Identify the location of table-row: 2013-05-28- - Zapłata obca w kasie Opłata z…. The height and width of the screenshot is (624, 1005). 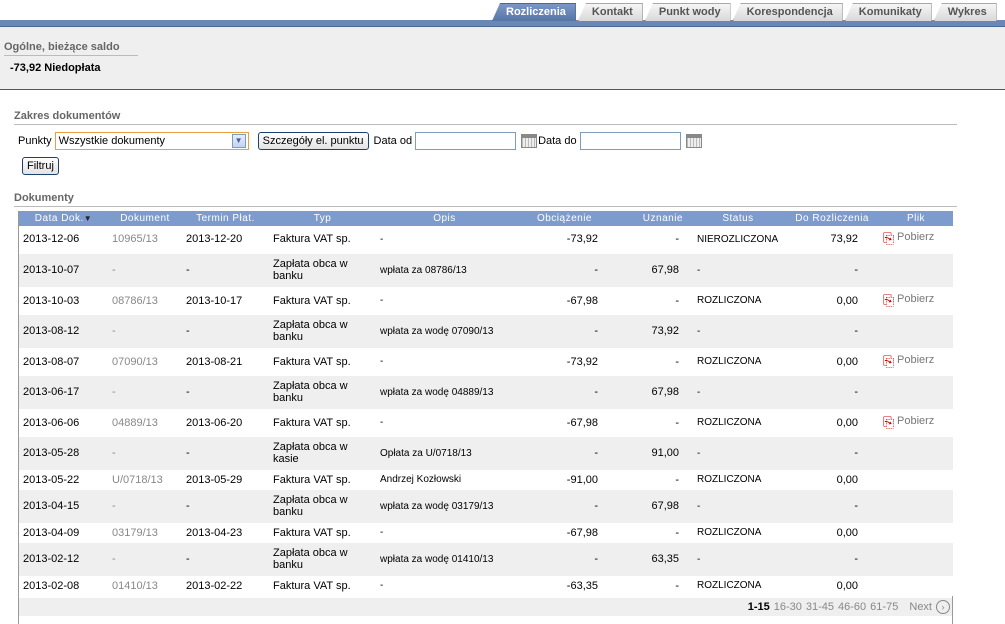
(486, 453).